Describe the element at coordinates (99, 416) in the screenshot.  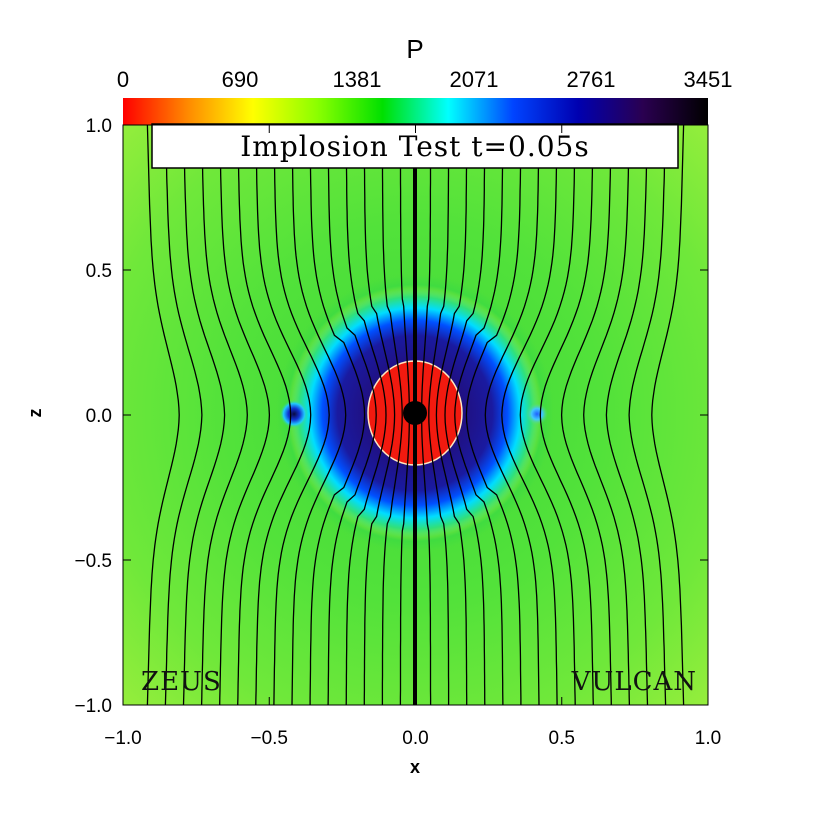
I see `y-tick-label: 0.0` at that location.